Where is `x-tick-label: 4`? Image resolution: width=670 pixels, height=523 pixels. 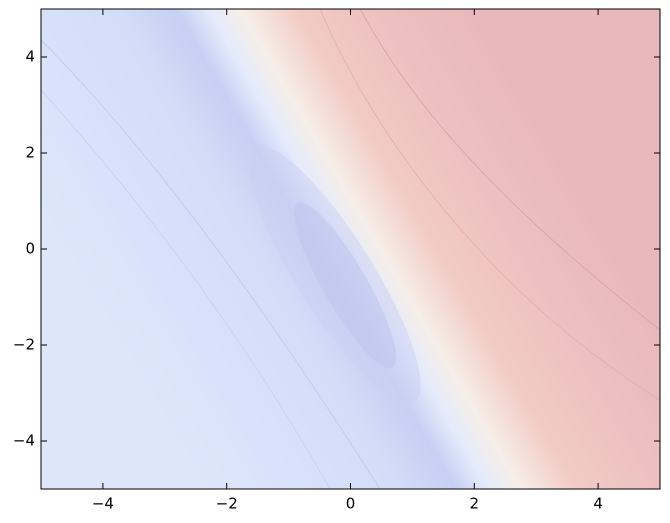
x-tick-label: 4 is located at coordinates (598, 504).